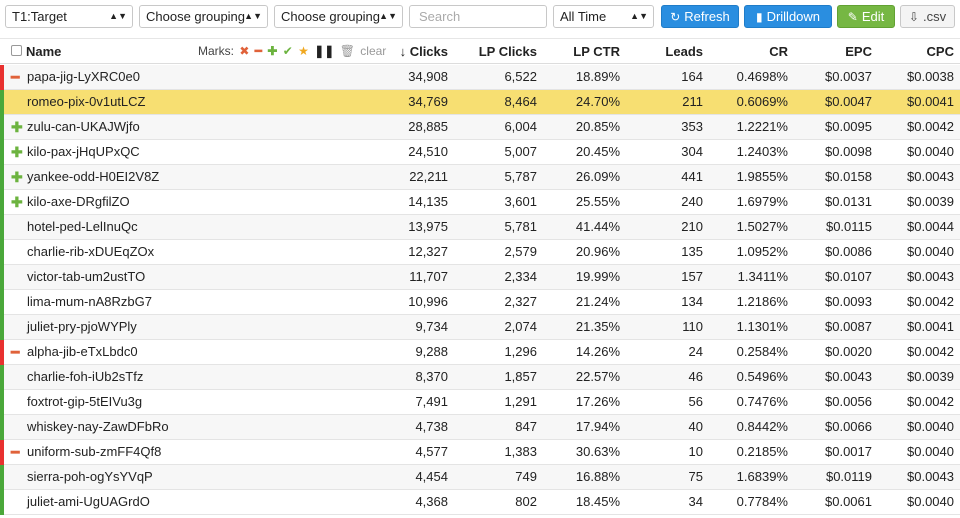 This screenshot has width=960, height=518. What do you see at coordinates (692, 326) in the screenshot?
I see `cell-leads: 110` at bounding box center [692, 326].